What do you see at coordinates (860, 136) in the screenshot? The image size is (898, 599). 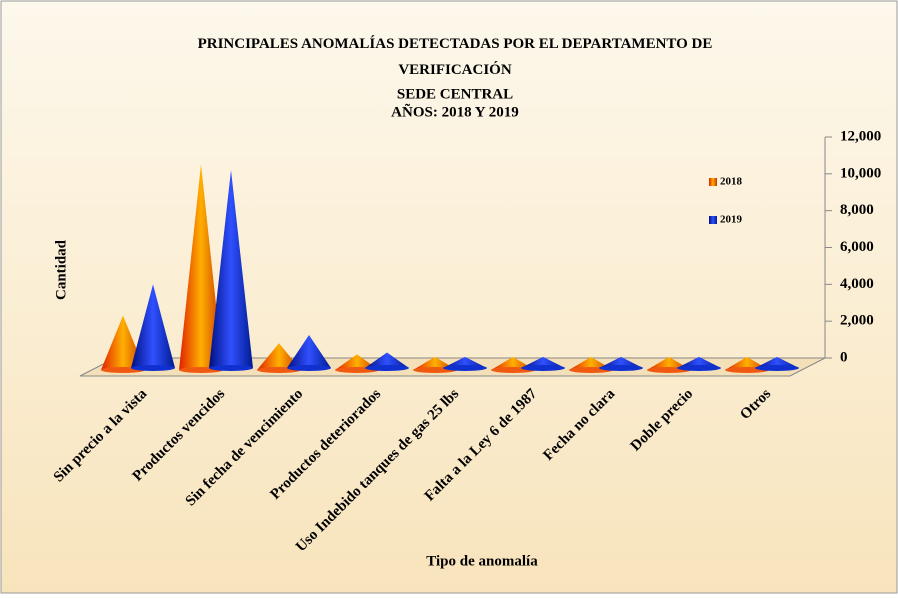 I see `y-tick-label: 12,000` at bounding box center [860, 136].